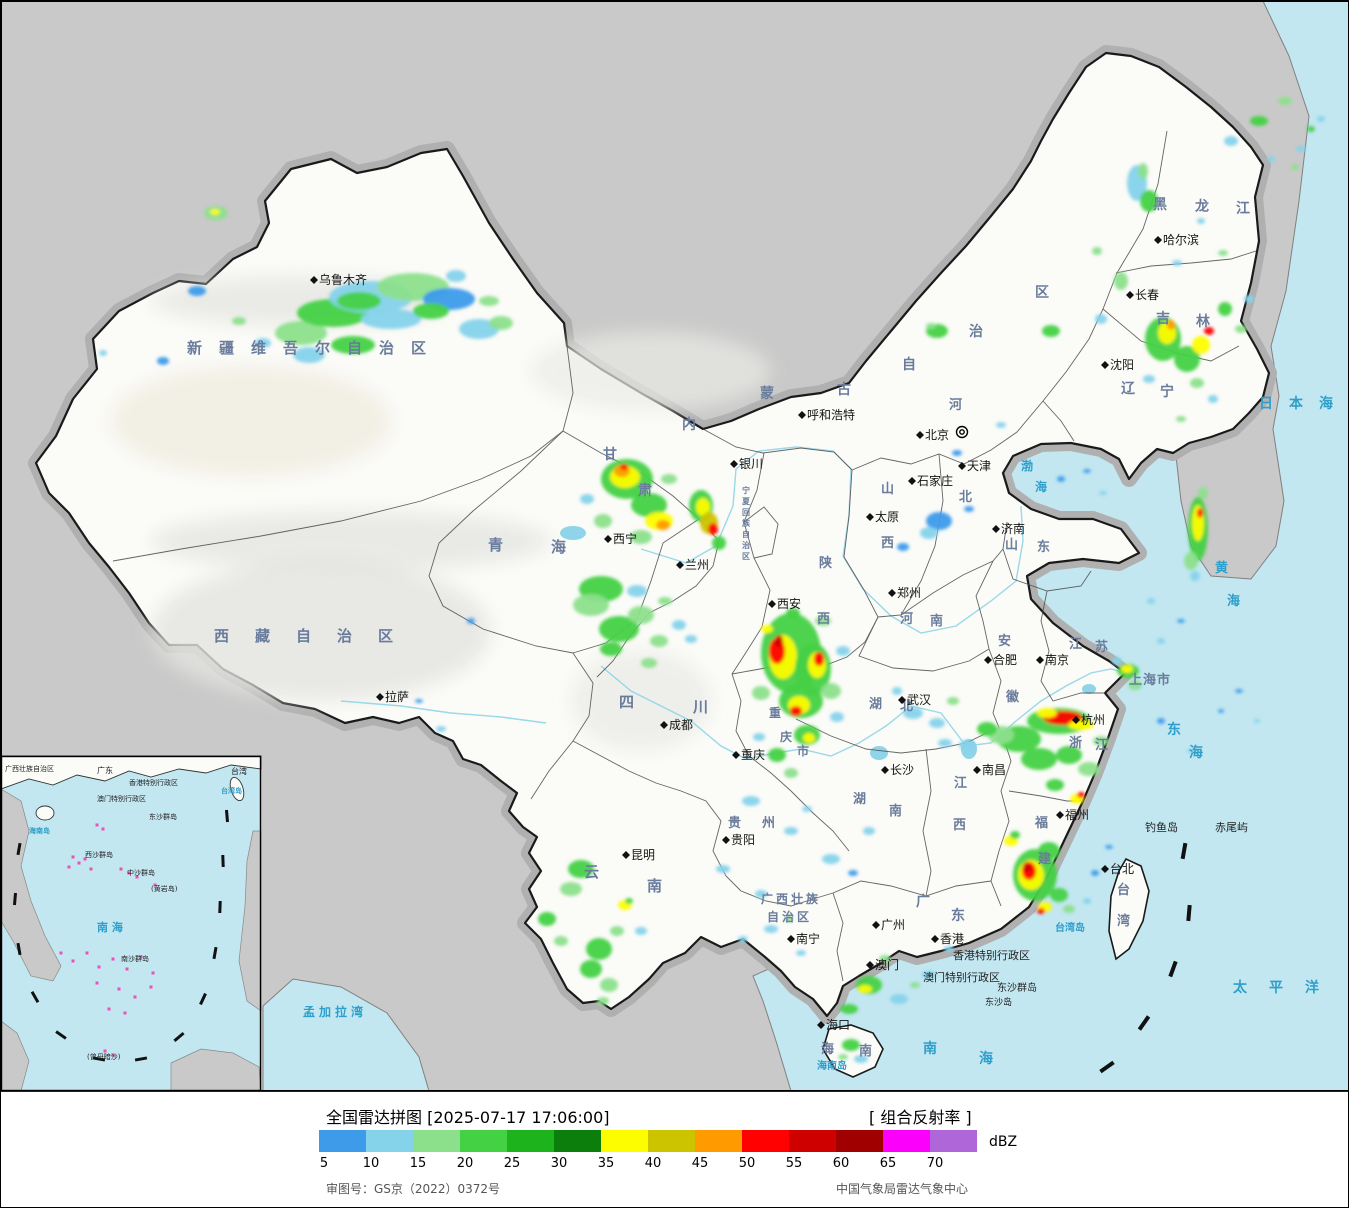 This screenshot has height=1208, width=1349. Describe the element at coordinates (31, 885) in the screenshot. I see `inset-vietnam` at that location.